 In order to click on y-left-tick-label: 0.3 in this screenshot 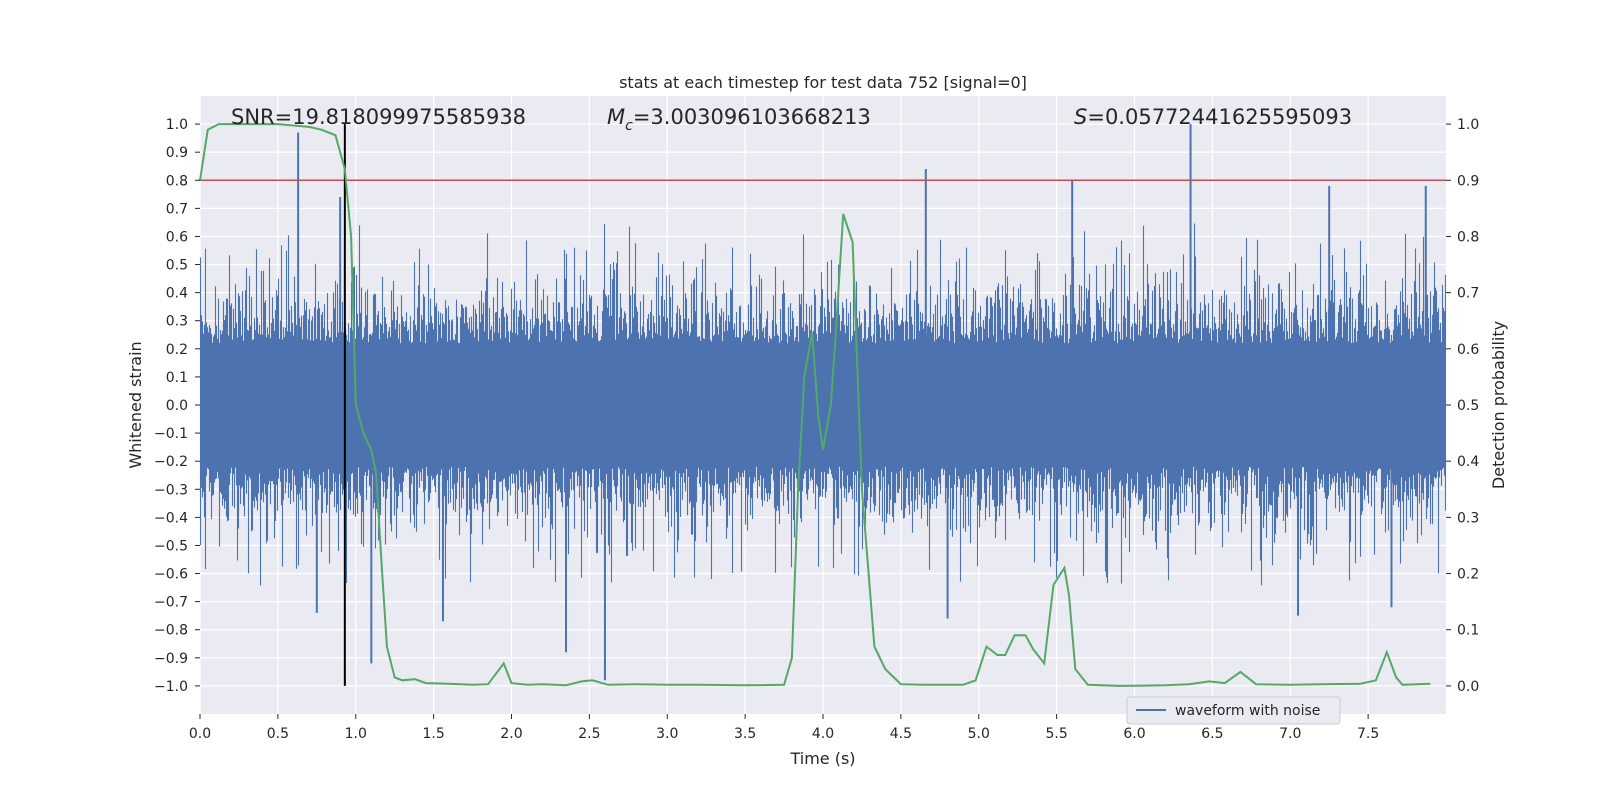, I will do `click(177, 322)`.